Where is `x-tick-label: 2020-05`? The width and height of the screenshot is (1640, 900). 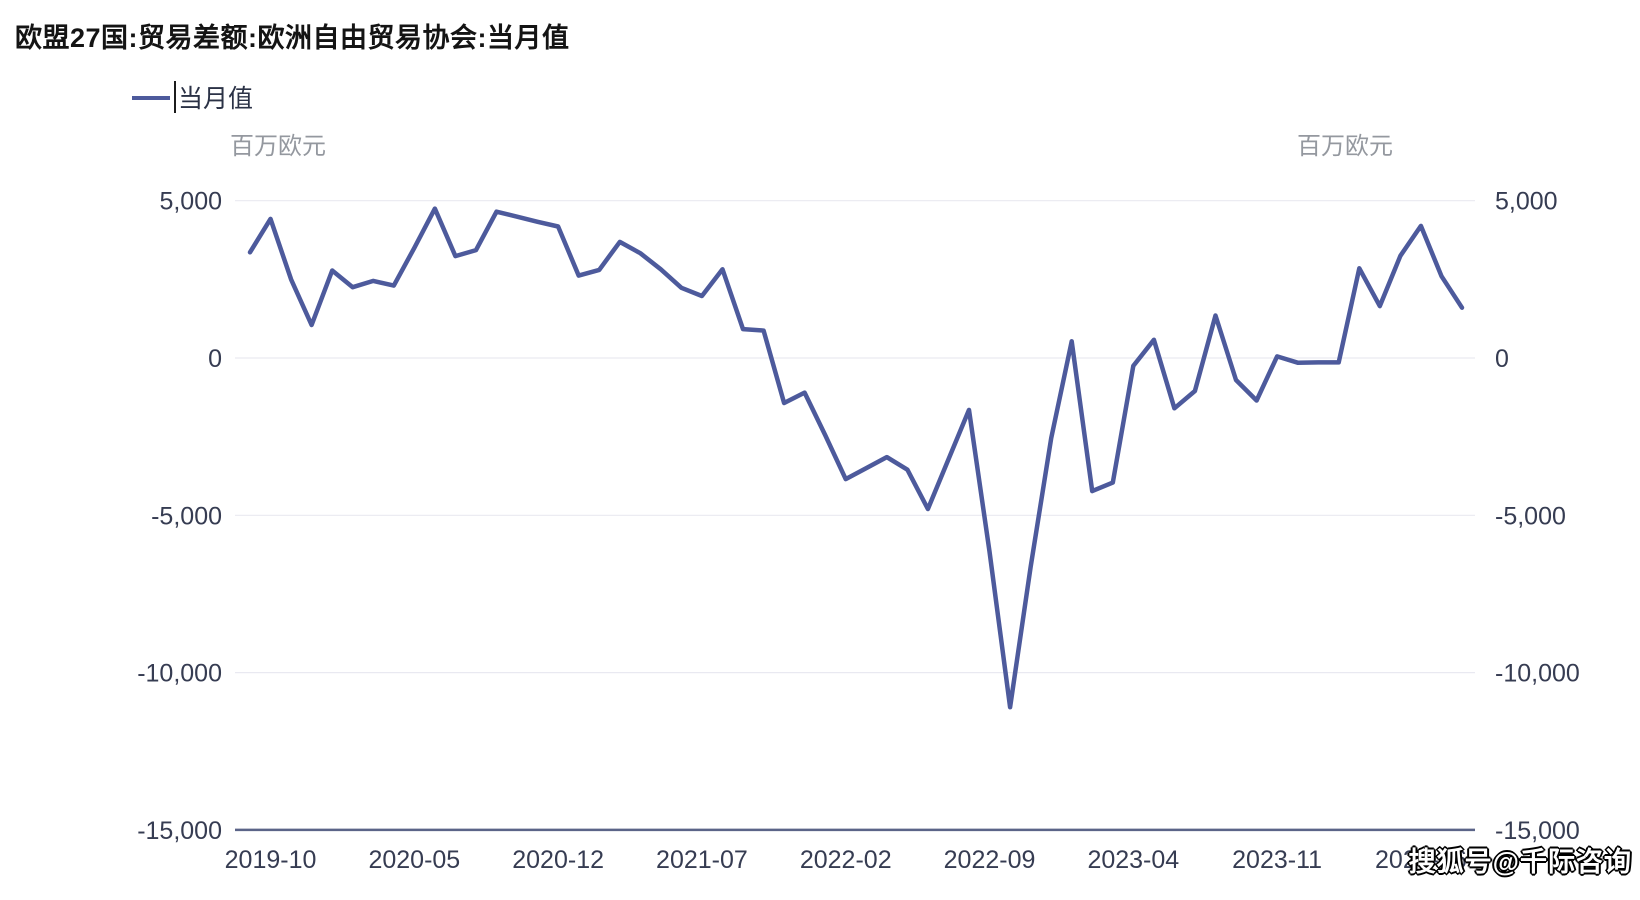 x-tick-label: 2020-05 is located at coordinates (414, 860).